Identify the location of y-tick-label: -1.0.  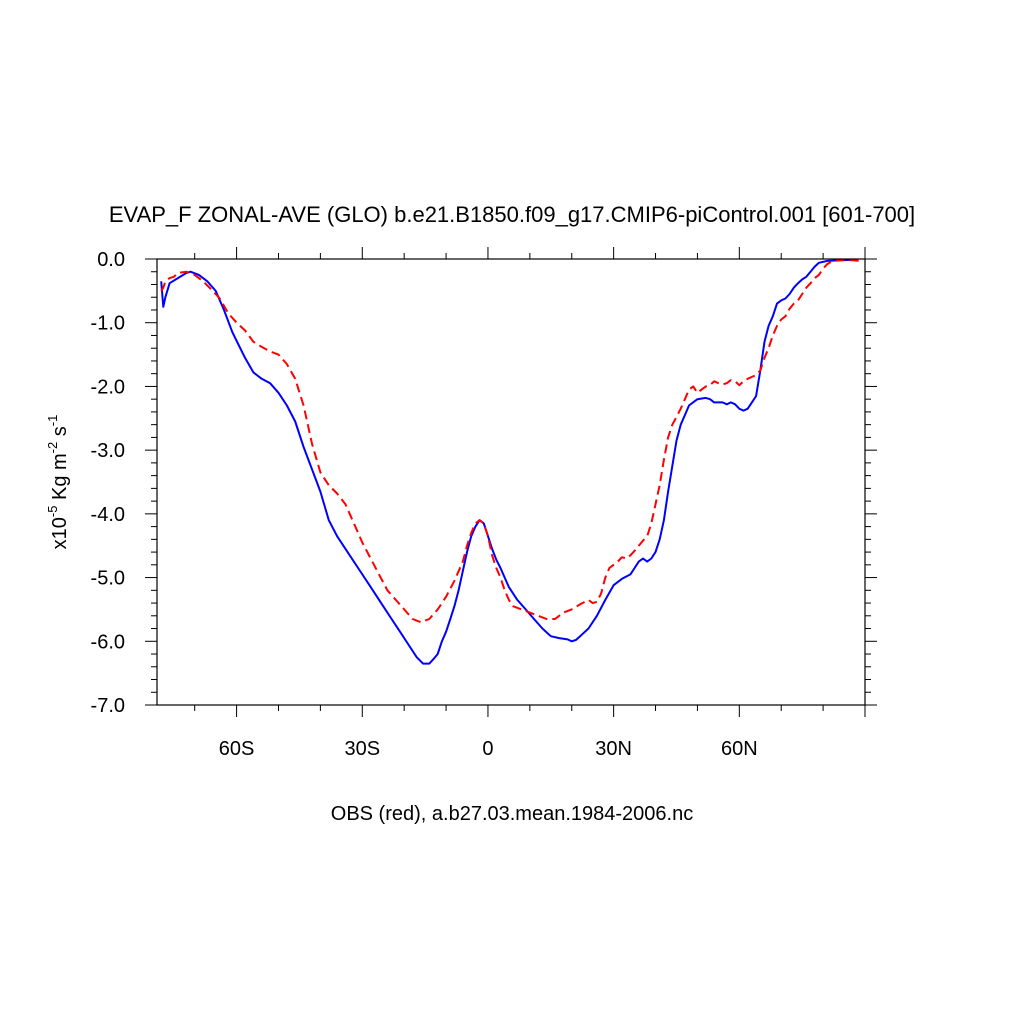
(108, 324).